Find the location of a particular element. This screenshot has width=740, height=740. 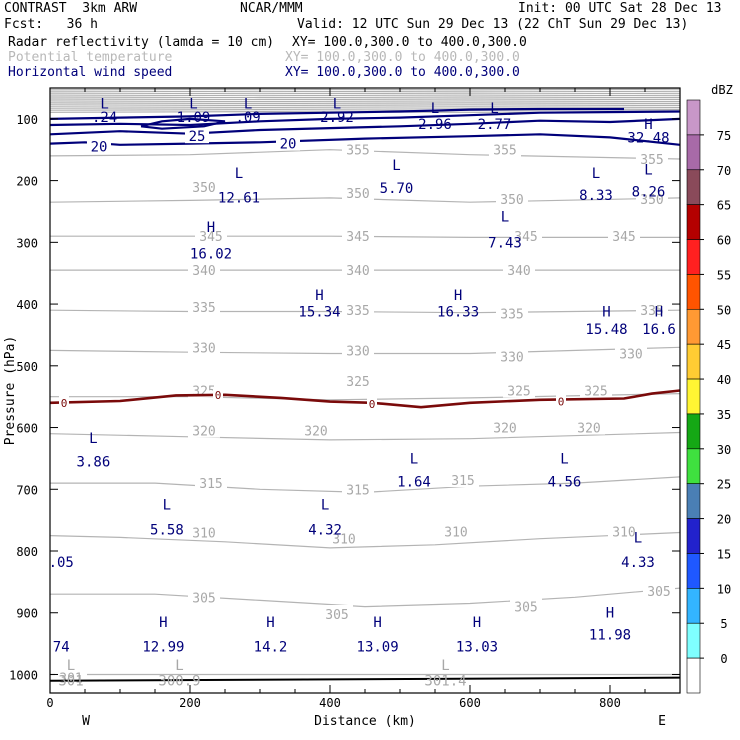

theta-label-301: 301 is located at coordinates (70, 679).